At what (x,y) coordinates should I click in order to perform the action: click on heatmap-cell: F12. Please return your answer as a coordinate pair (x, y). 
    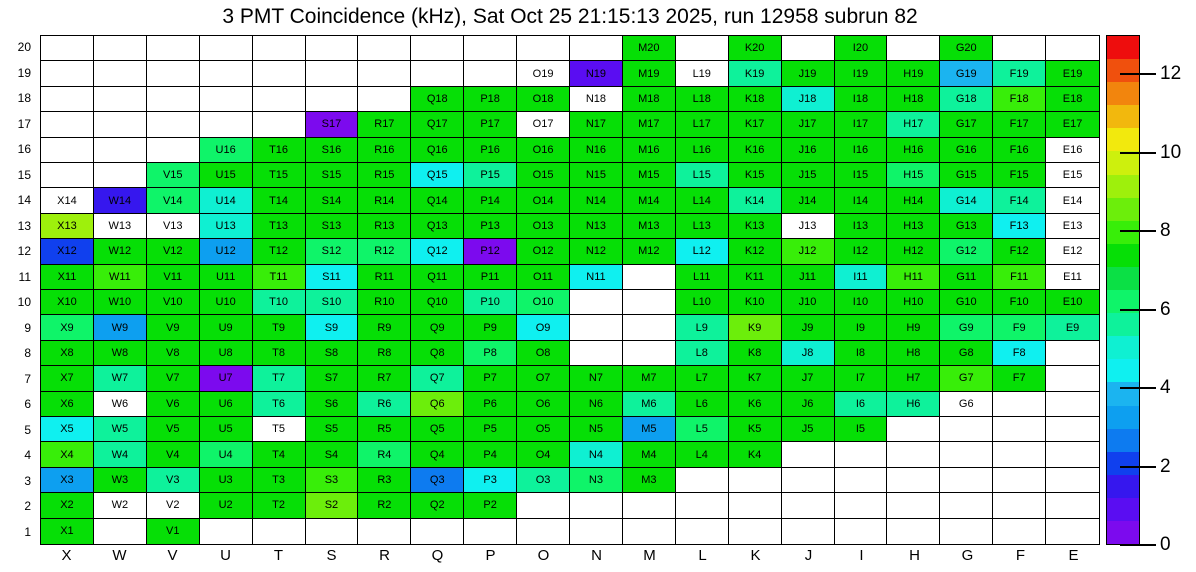
    Looking at the image, I should click on (1020, 252).